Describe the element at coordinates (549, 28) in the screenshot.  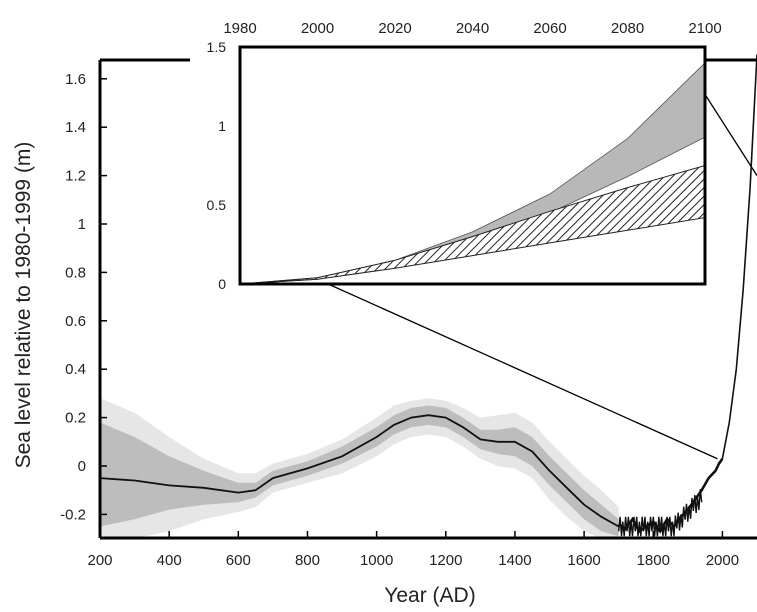
I see `inset-x-tick-label: 2060` at that location.